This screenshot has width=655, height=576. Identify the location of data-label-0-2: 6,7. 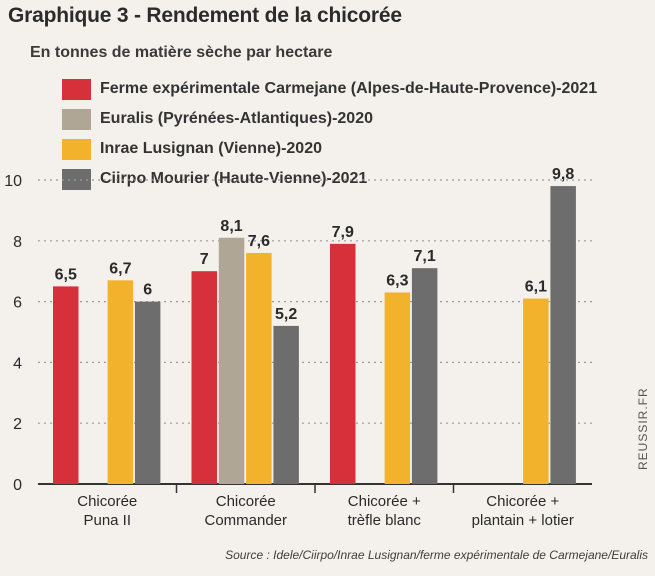
(120, 268).